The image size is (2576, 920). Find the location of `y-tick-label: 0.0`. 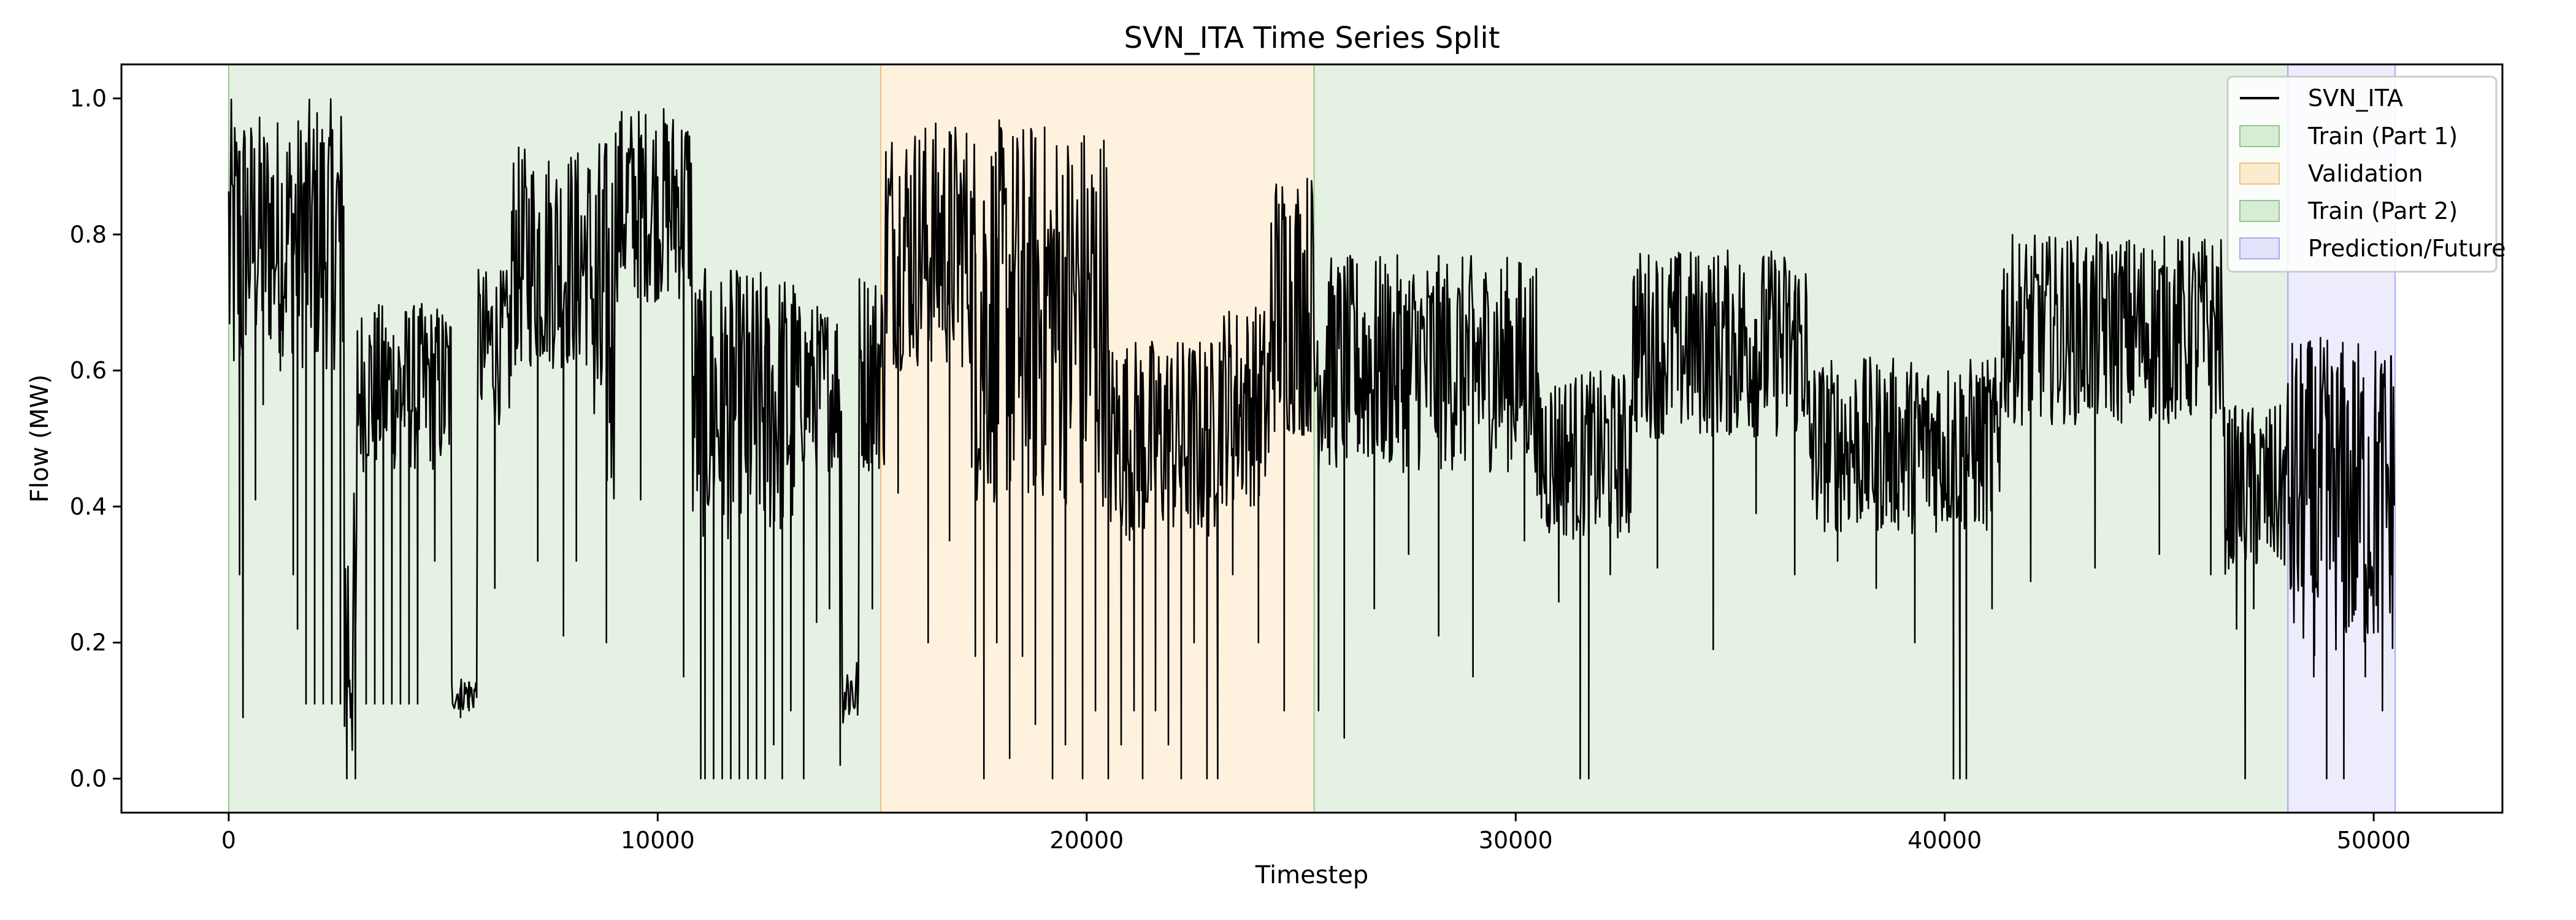

y-tick-label: 0.0 is located at coordinates (88, 778).